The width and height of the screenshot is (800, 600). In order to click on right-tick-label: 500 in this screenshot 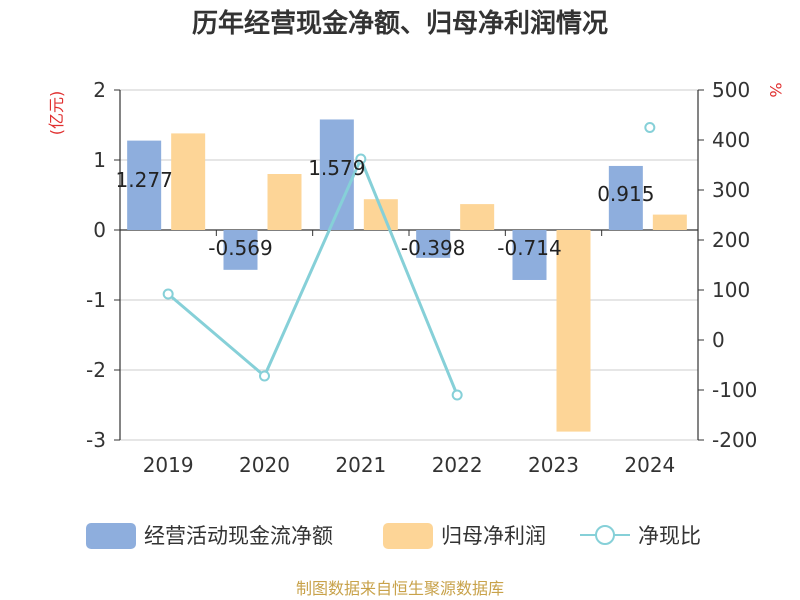, I will do `click(731, 90)`.